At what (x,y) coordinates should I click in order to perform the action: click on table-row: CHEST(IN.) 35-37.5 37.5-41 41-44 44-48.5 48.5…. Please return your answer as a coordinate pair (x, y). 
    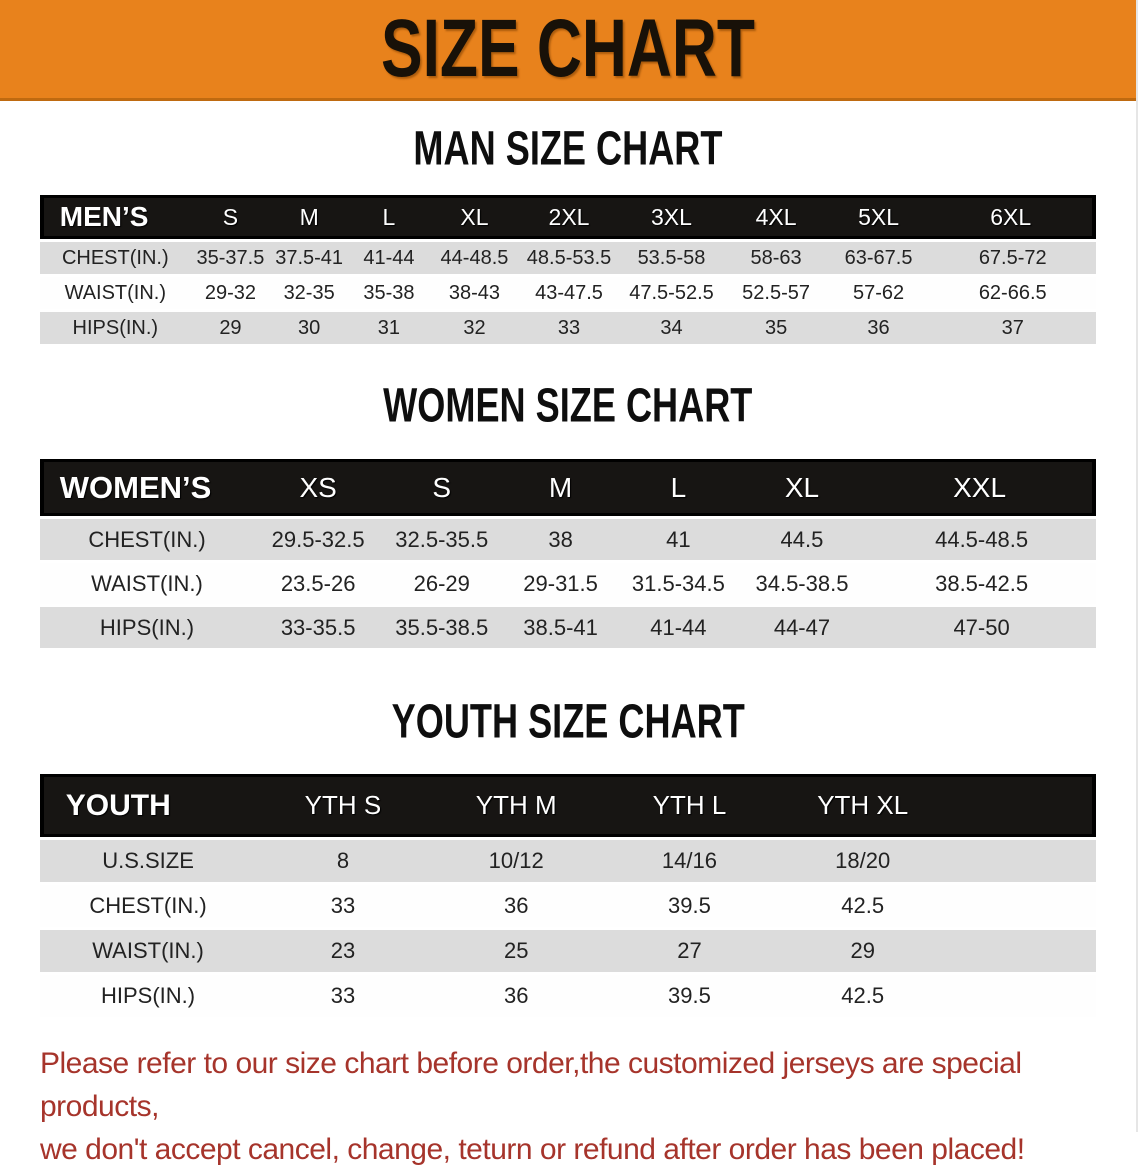
    Looking at the image, I should click on (568, 258).